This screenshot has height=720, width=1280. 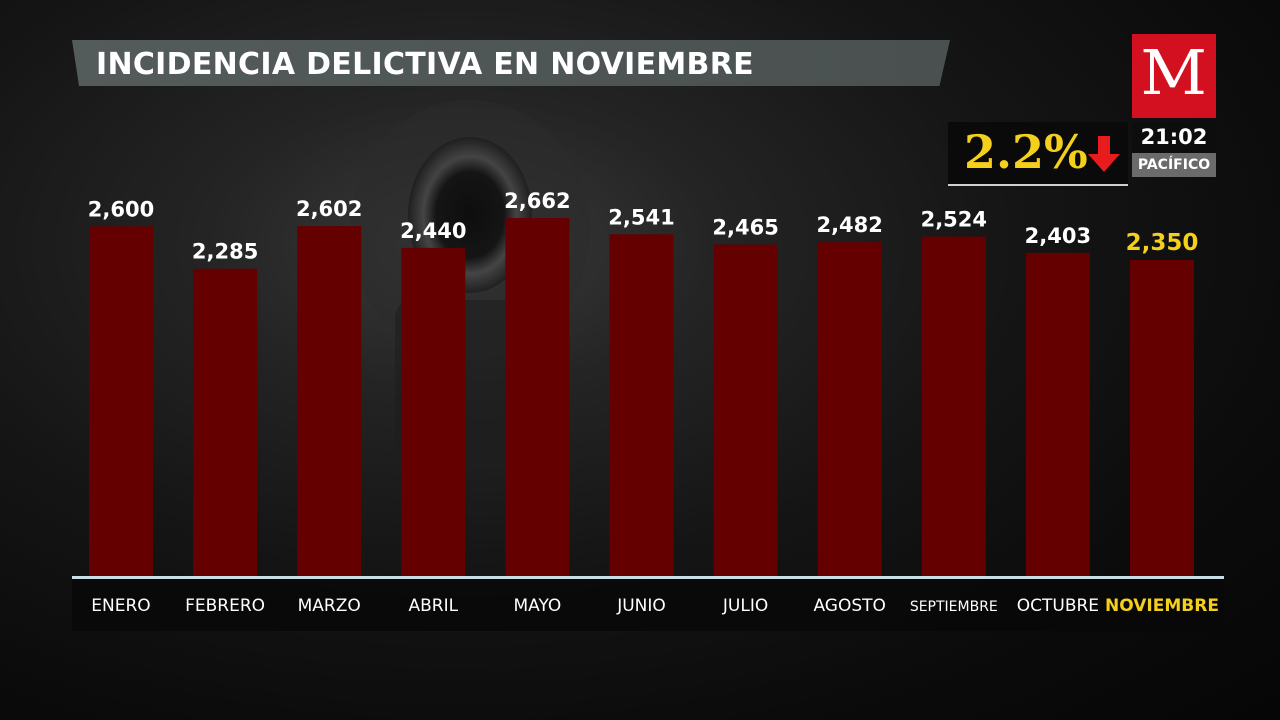 I want to click on bar-octubre, so click(x=1057, y=414).